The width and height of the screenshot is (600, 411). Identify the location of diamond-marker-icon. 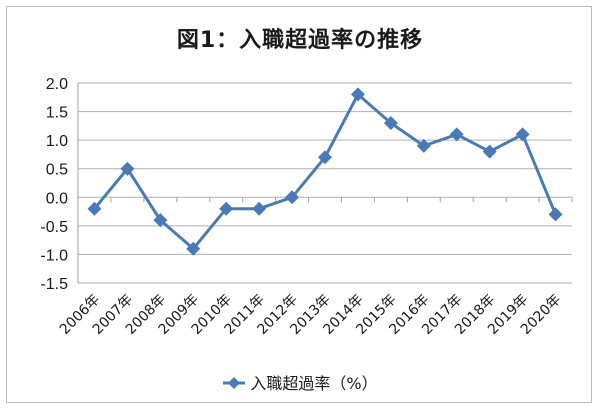
(234, 384).